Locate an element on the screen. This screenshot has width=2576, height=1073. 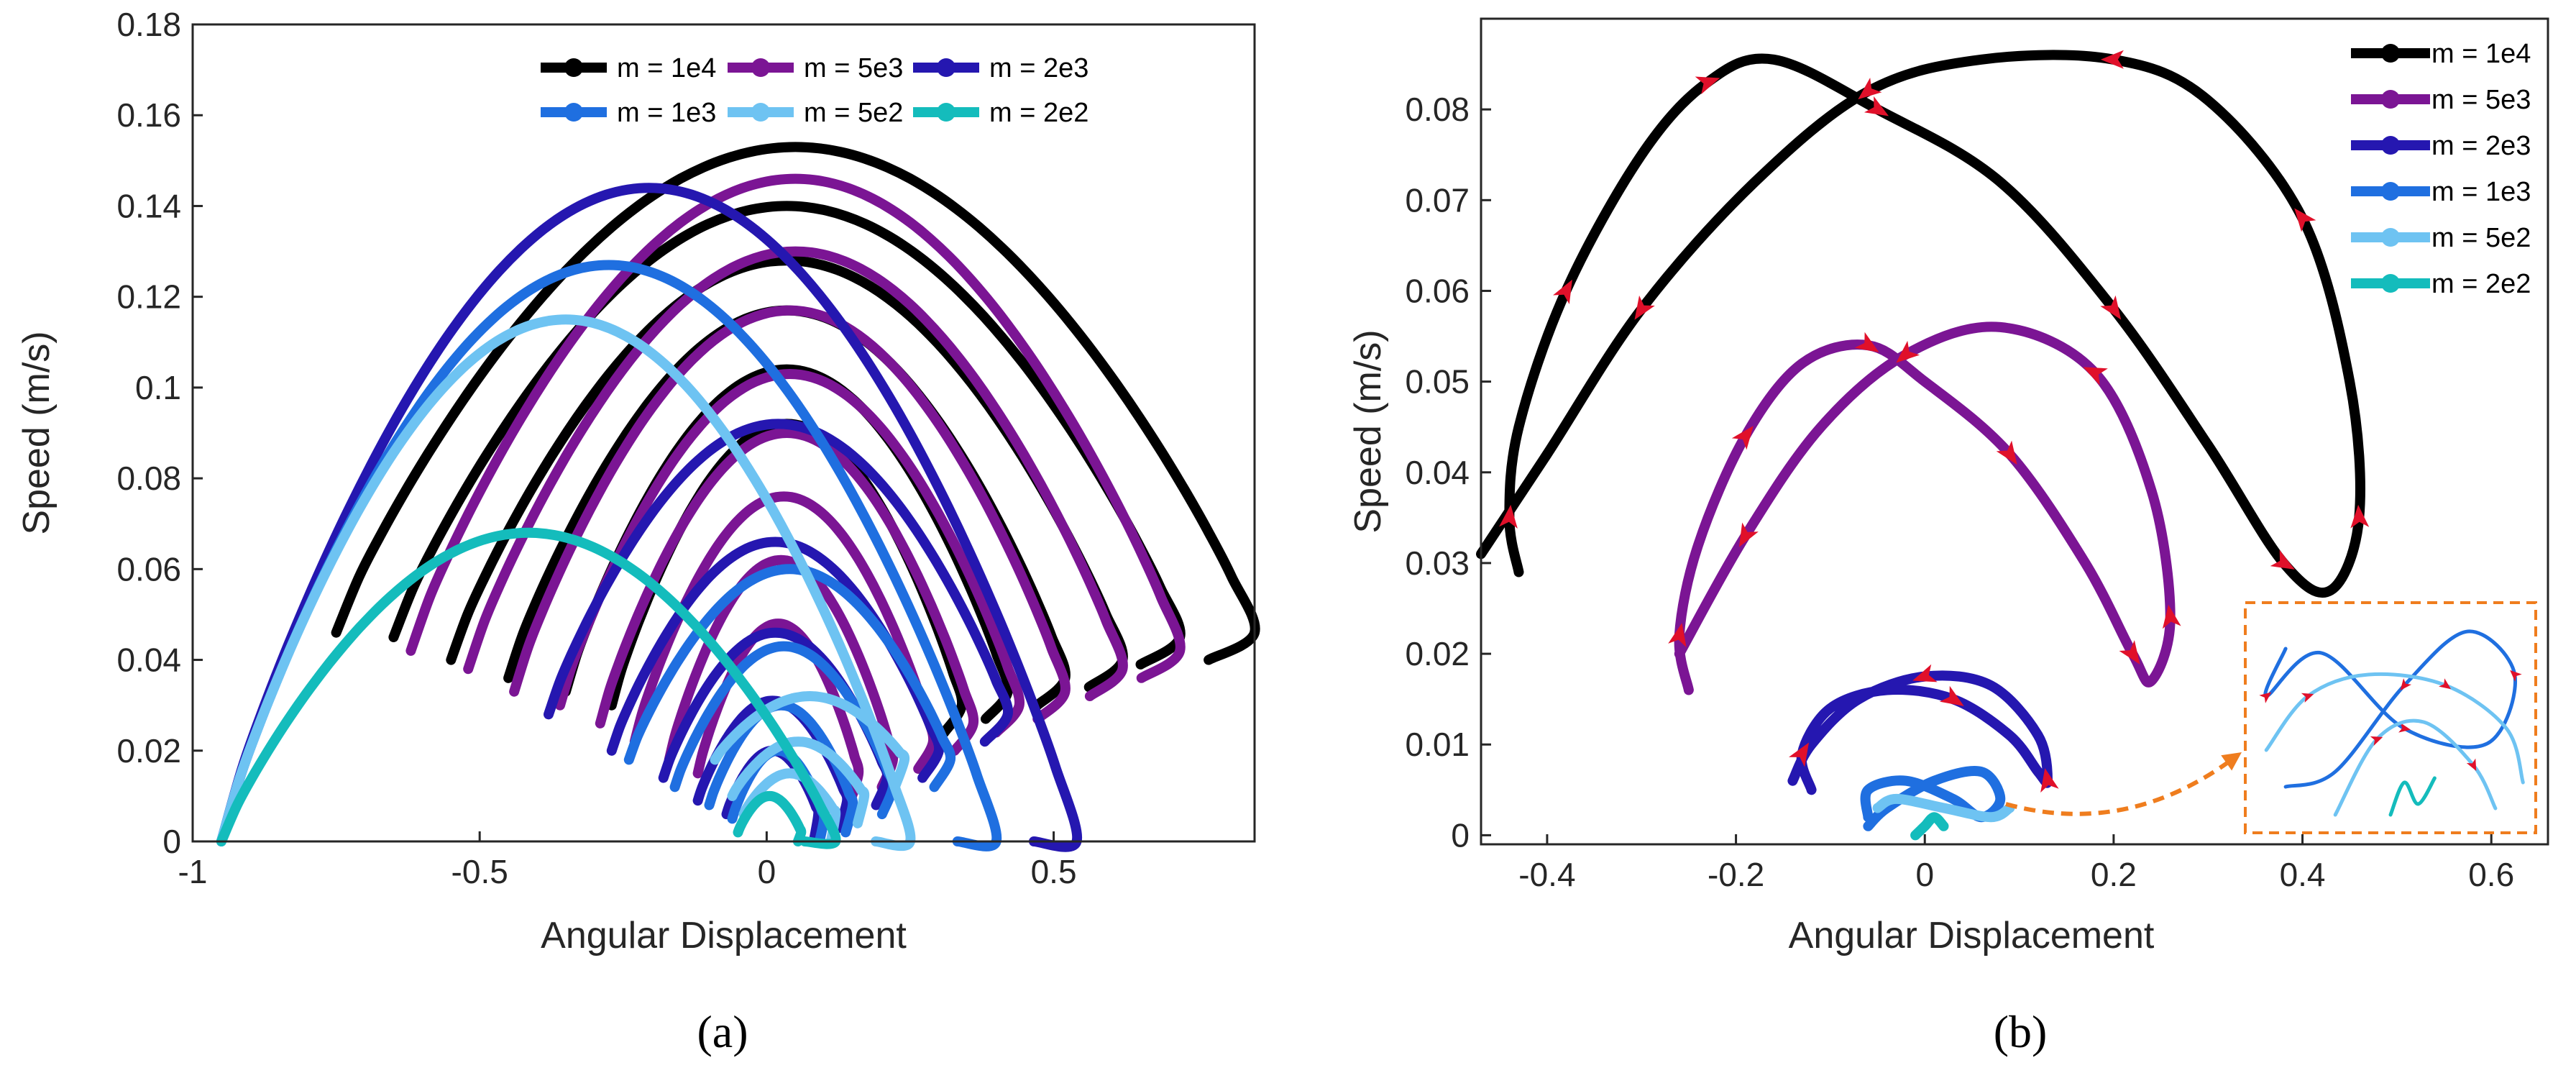
chart-a-y-tick-label: 0.02 is located at coordinates (148, 751).